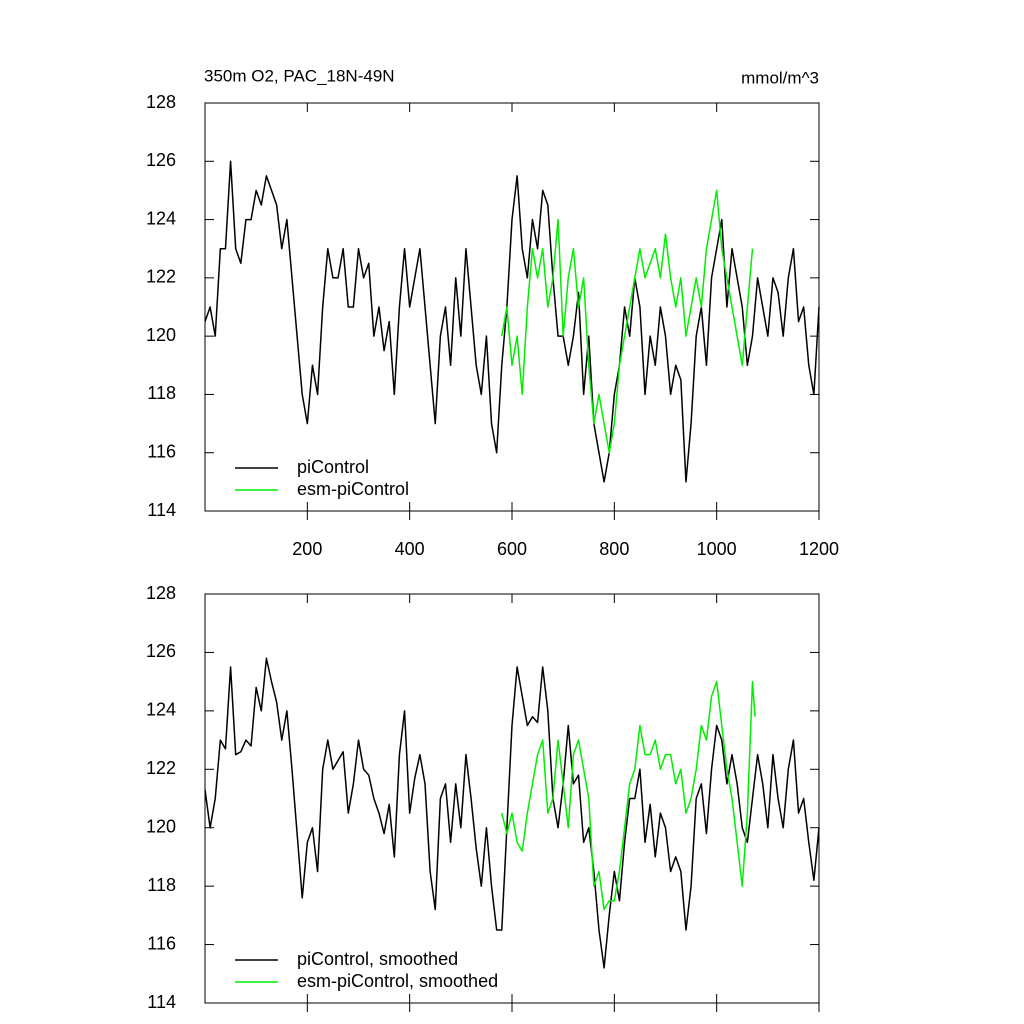  I want to click on chart-title: 350m O2, PAC_18N-49N, so click(299, 75).